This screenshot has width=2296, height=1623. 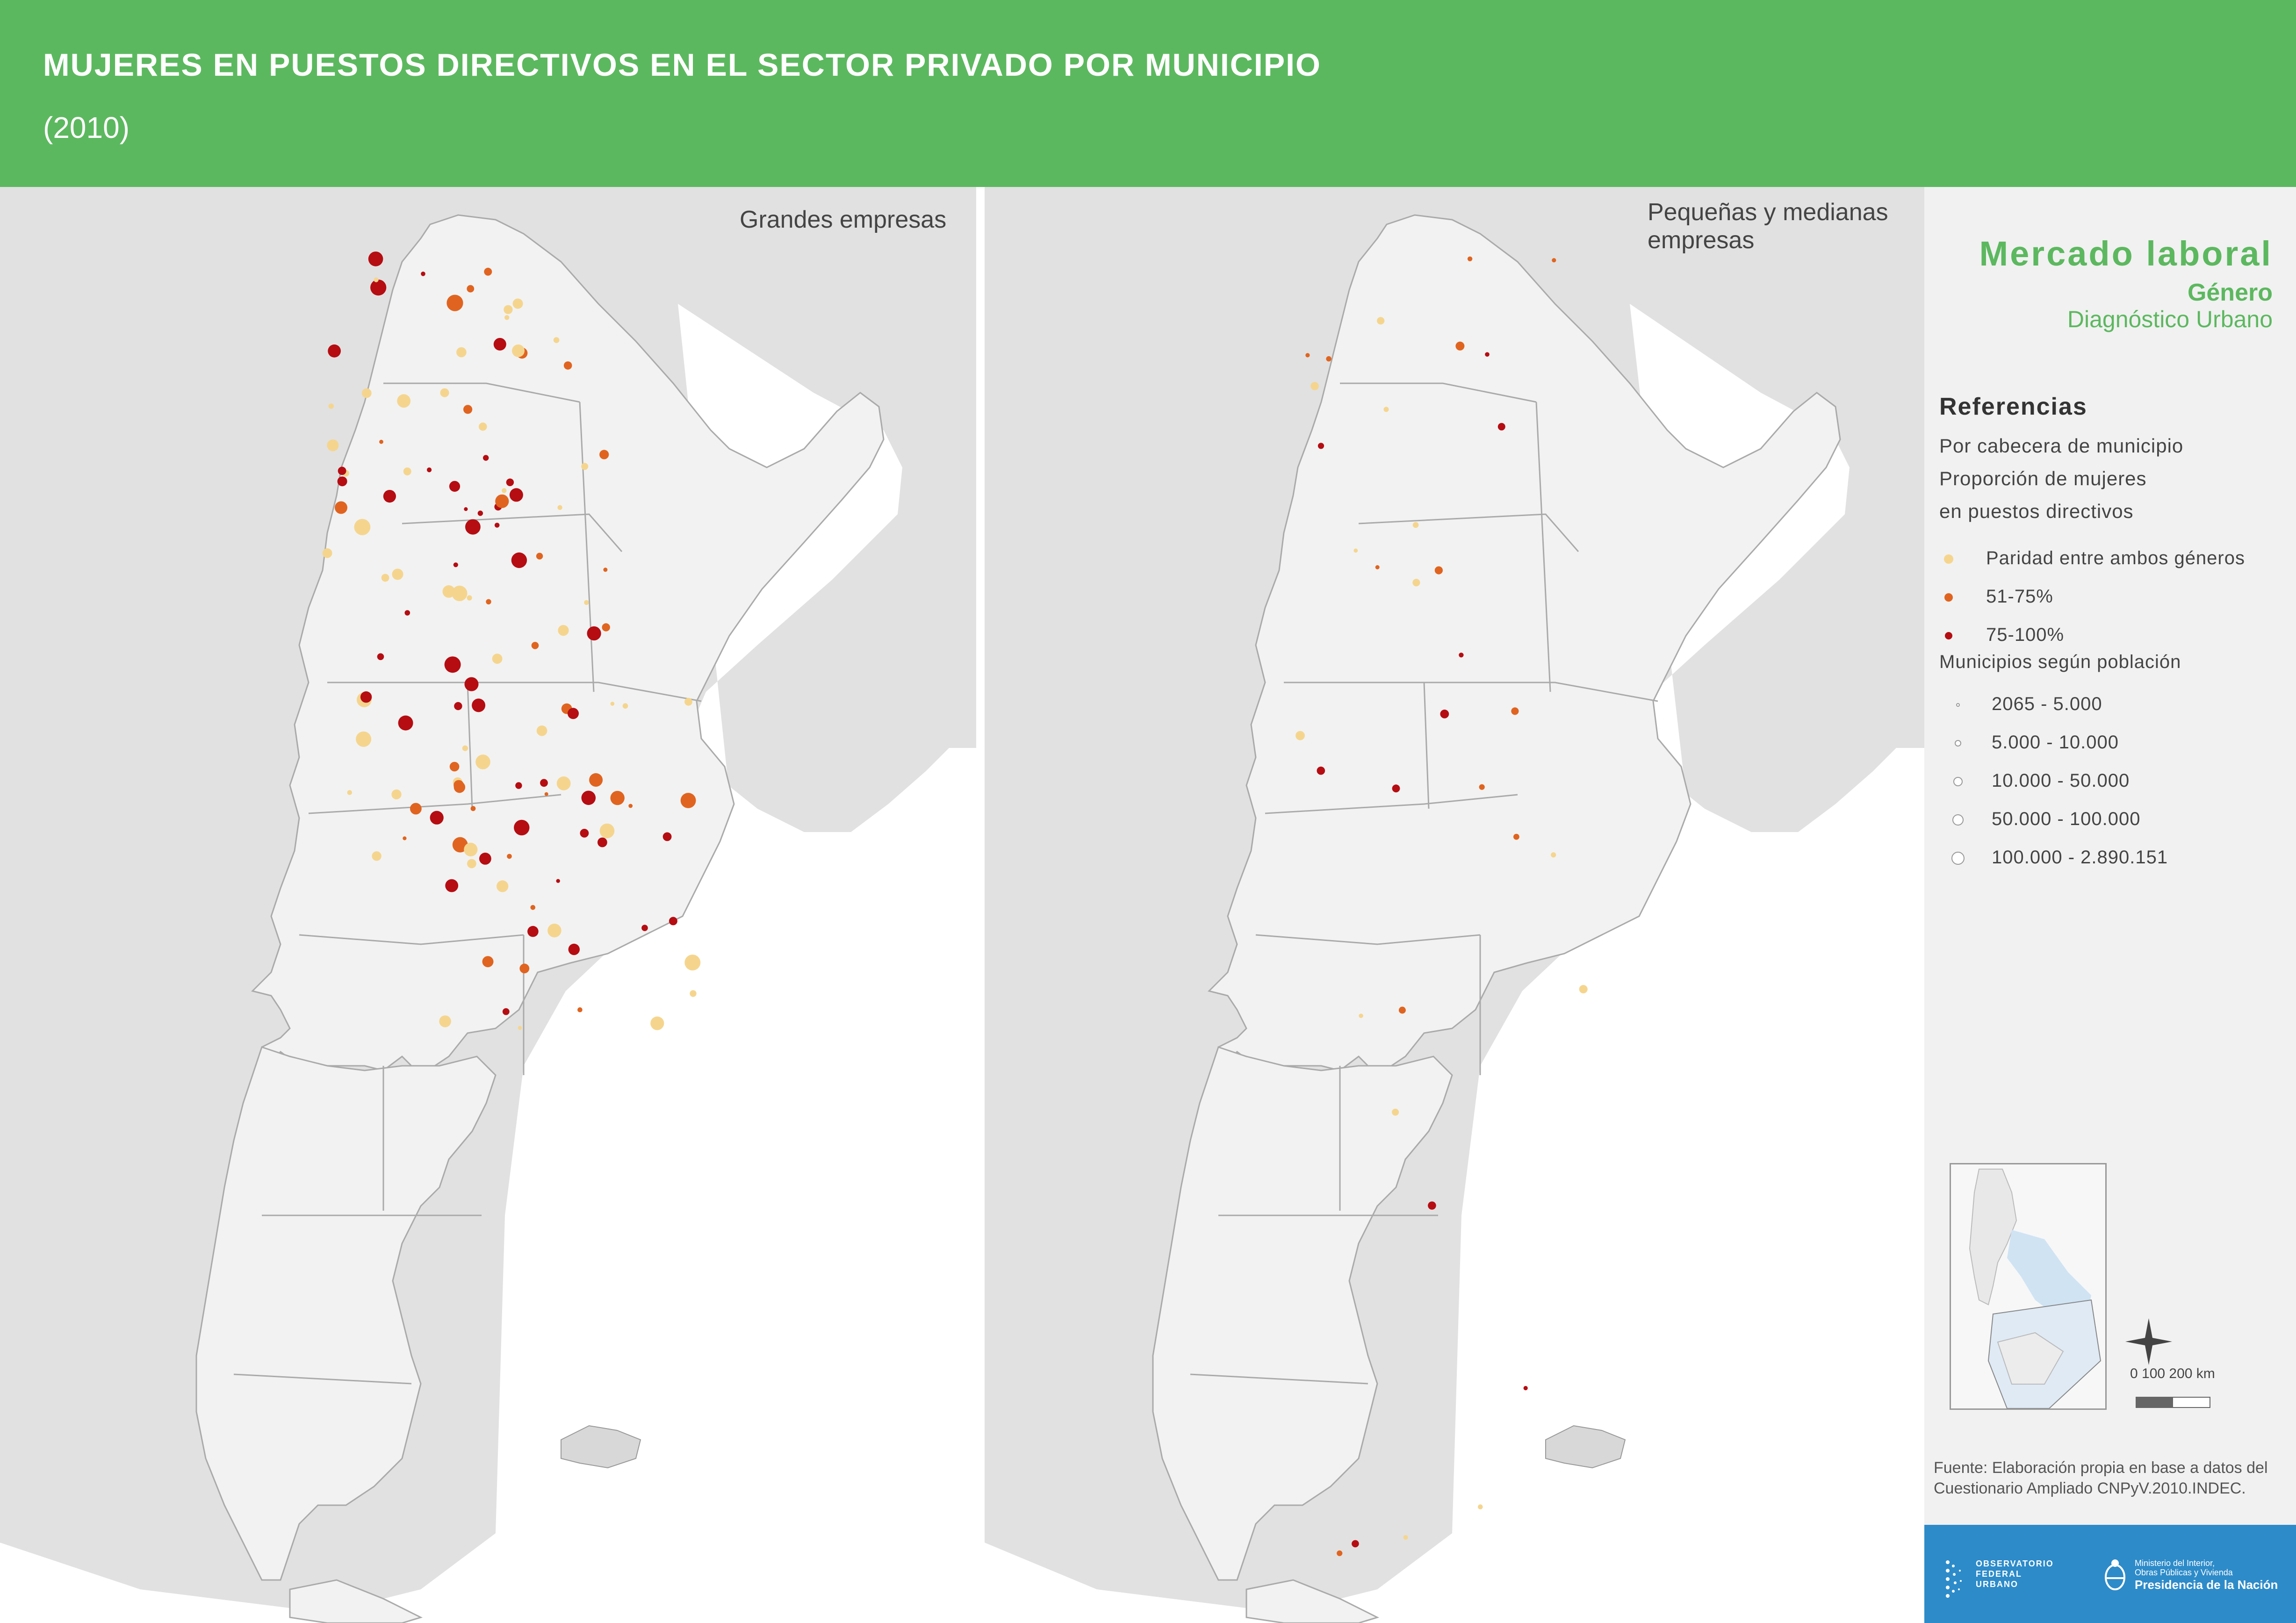 What do you see at coordinates (2080, 857) in the screenshot?
I see `legend-label: 100.000 - 2.890.151` at bounding box center [2080, 857].